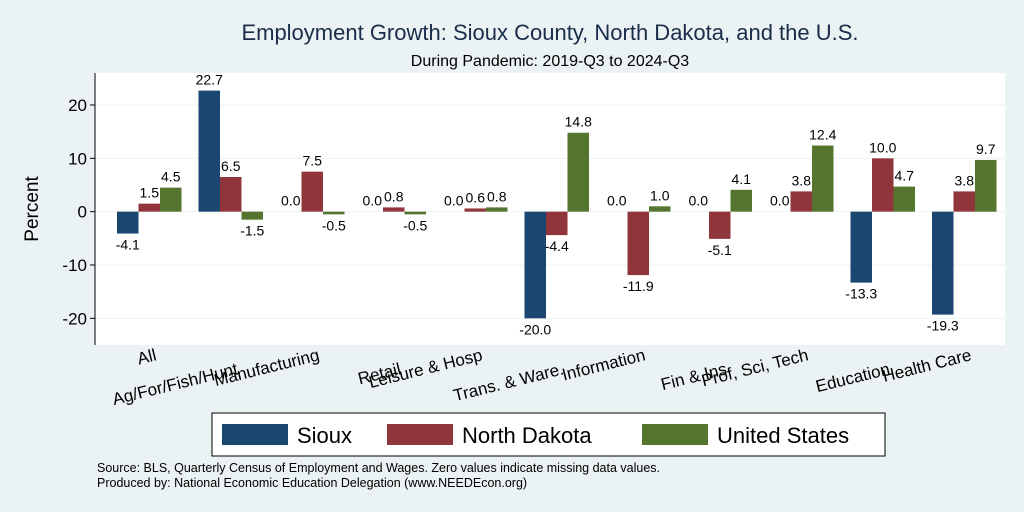 The height and width of the screenshot is (512, 1024). What do you see at coordinates (853, 377) in the screenshot?
I see `category-label: Education` at bounding box center [853, 377].